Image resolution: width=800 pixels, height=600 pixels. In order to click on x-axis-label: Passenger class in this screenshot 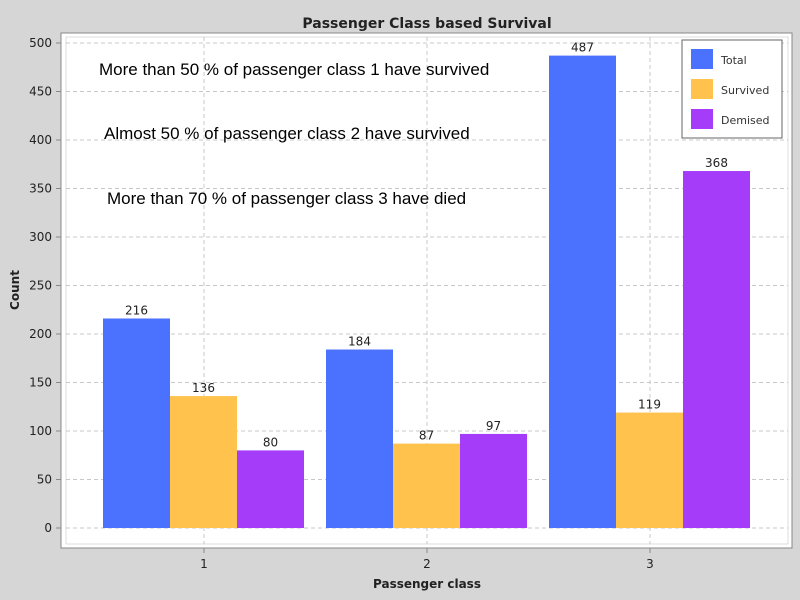, I will do `click(427, 584)`.